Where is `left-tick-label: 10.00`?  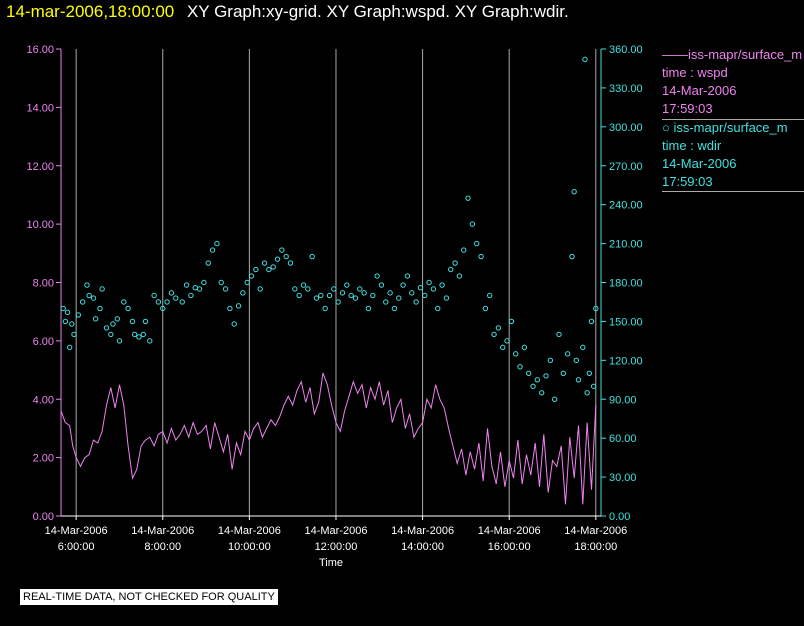
left-tick-label: 10.00 is located at coordinates (40, 225).